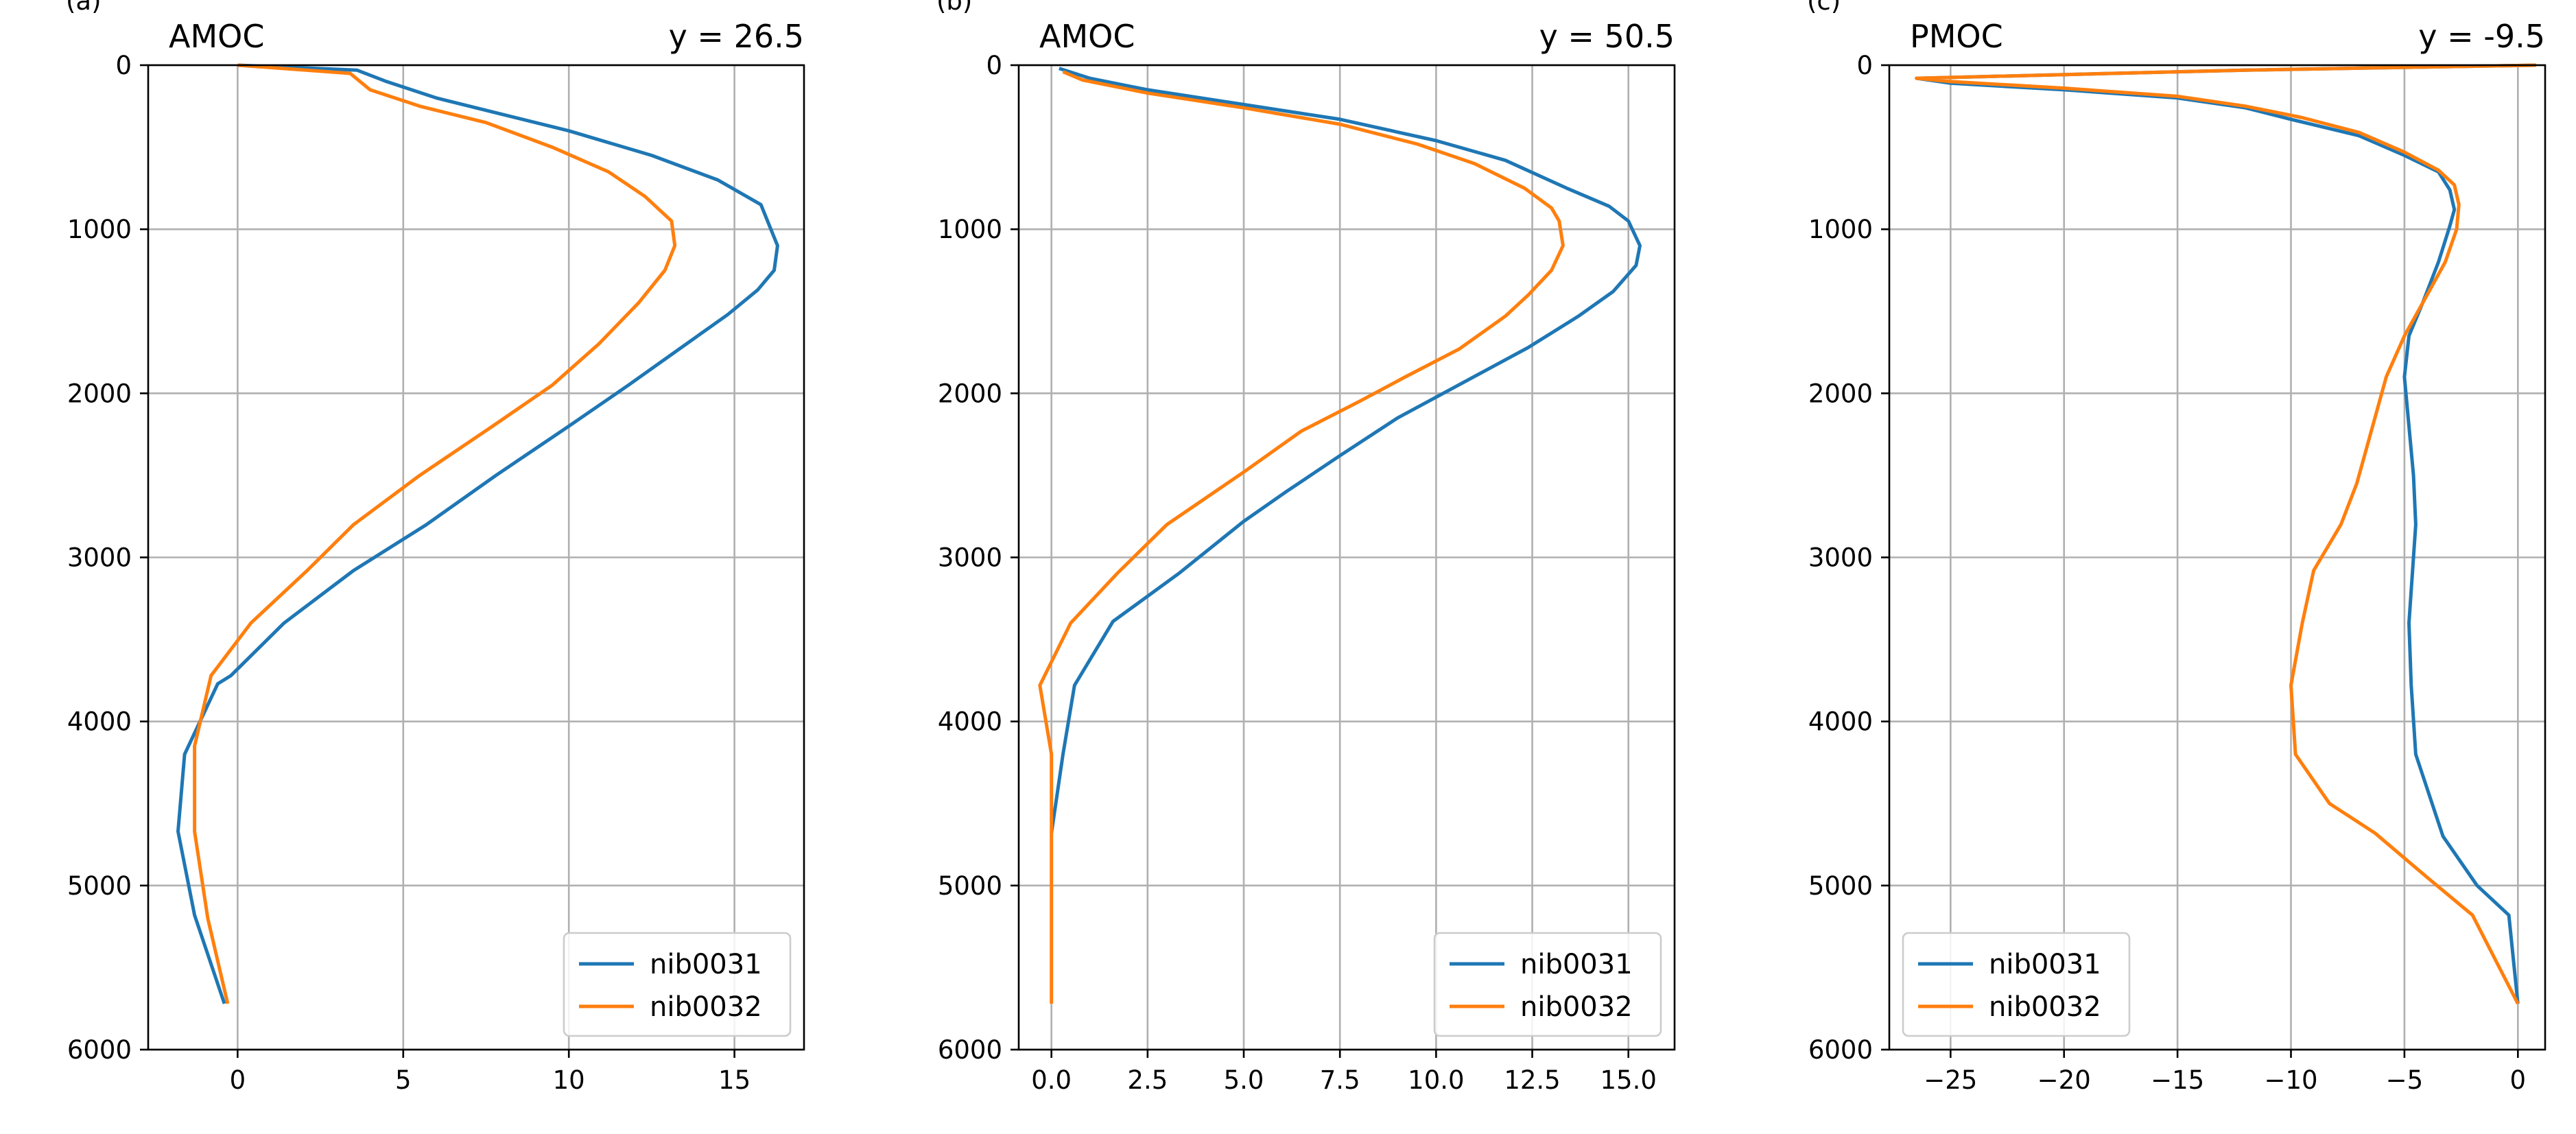 The width and height of the screenshot is (2576, 1134). Describe the element at coordinates (2177, 1080) in the screenshot. I see `x-tick-label: −15` at that location.